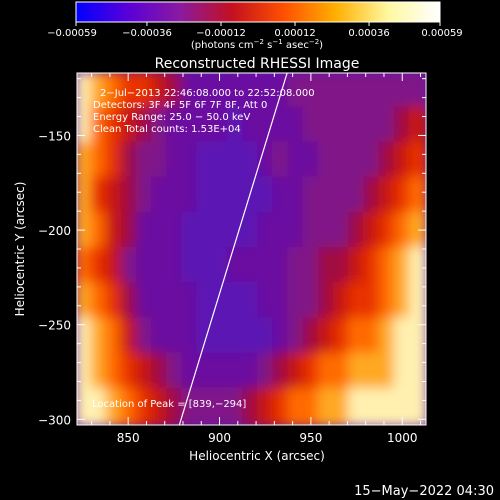 The height and width of the screenshot is (500, 500). Describe the element at coordinates (72, 33) in the screenshot. I see `colorbar-tick-label: −0.00059` at that location.